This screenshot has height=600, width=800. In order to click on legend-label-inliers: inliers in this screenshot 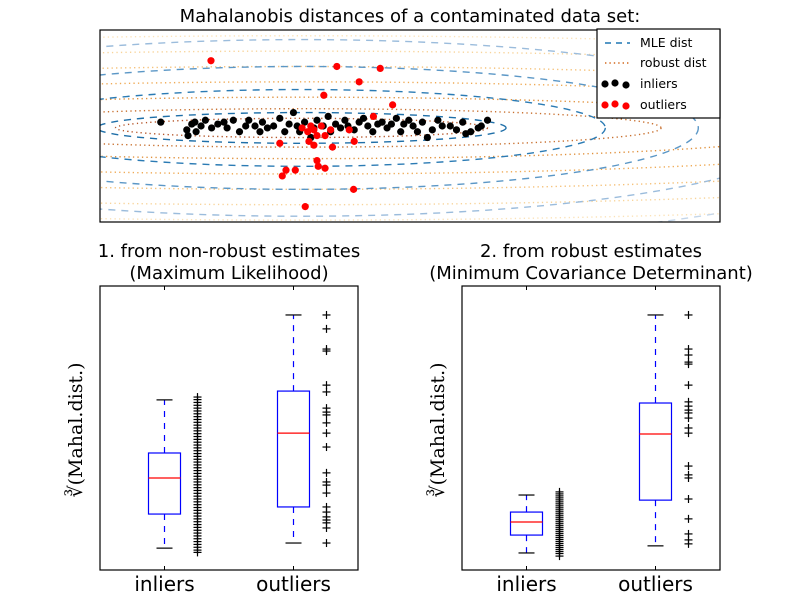, I will do `click(659, 83)`.